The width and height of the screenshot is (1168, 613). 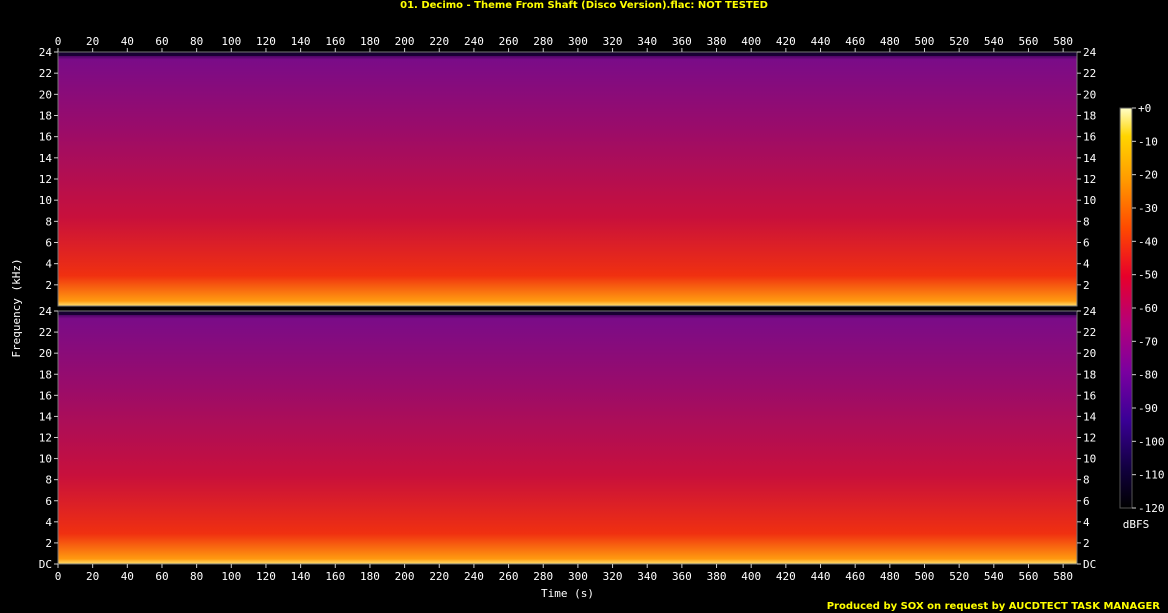 What do you see at coordinates (1126, 308) in the screenshot?
I see `colorbar-scale` at bounding box center [1126, 308].